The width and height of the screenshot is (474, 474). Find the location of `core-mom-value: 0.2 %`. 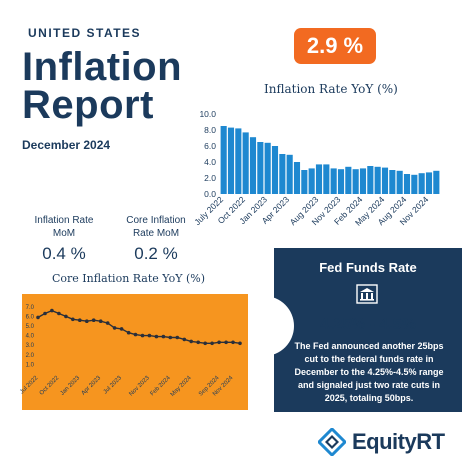

core-mom-value: 0.2 % is located at coordinates (156, 253).